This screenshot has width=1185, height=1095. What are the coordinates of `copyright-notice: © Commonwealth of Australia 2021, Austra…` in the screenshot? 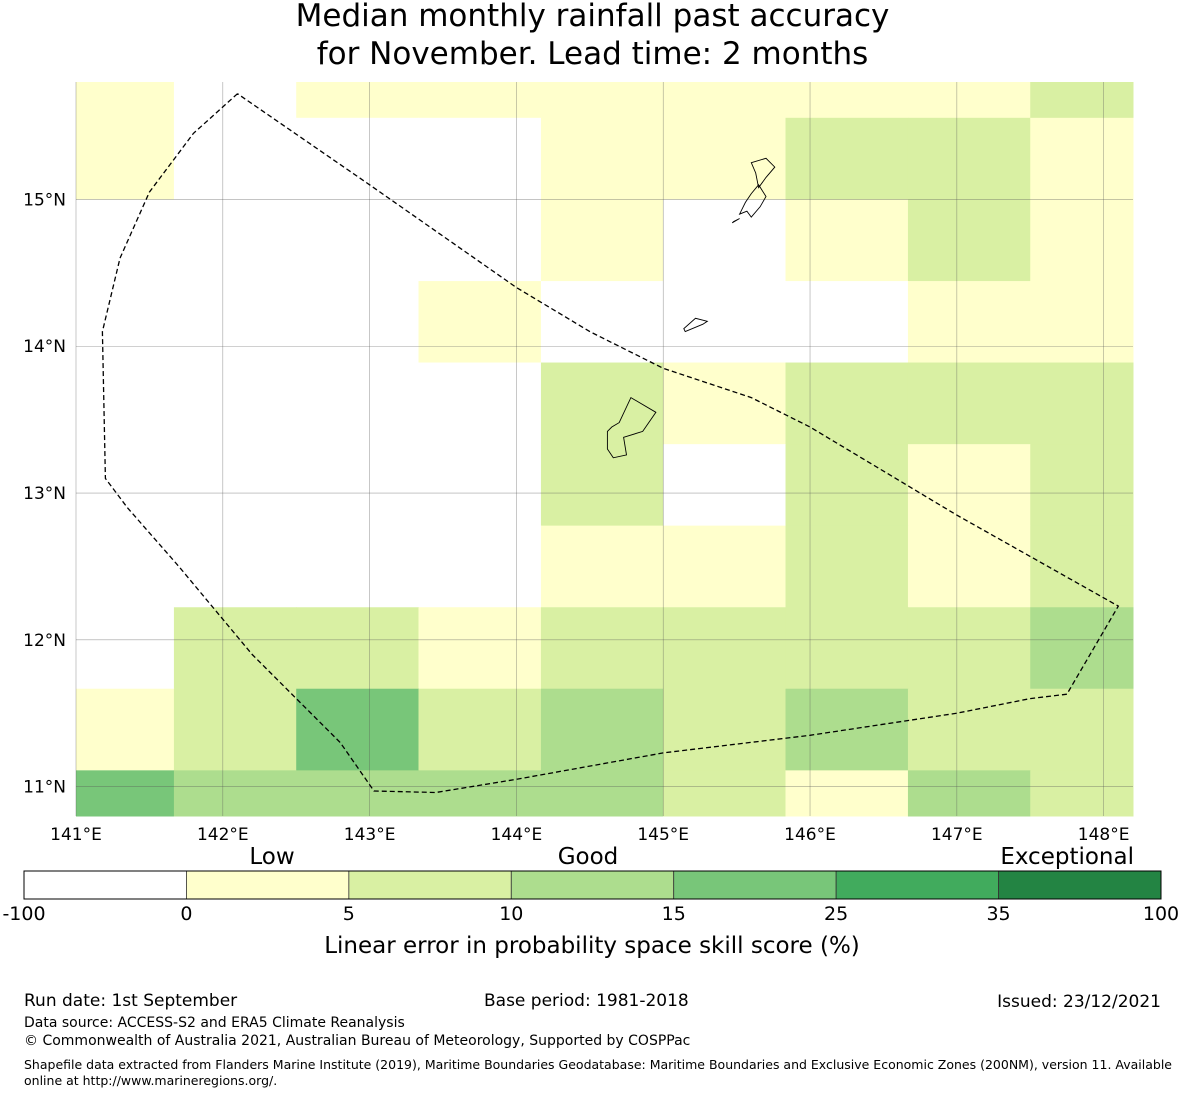 It's located at (357, 1041).